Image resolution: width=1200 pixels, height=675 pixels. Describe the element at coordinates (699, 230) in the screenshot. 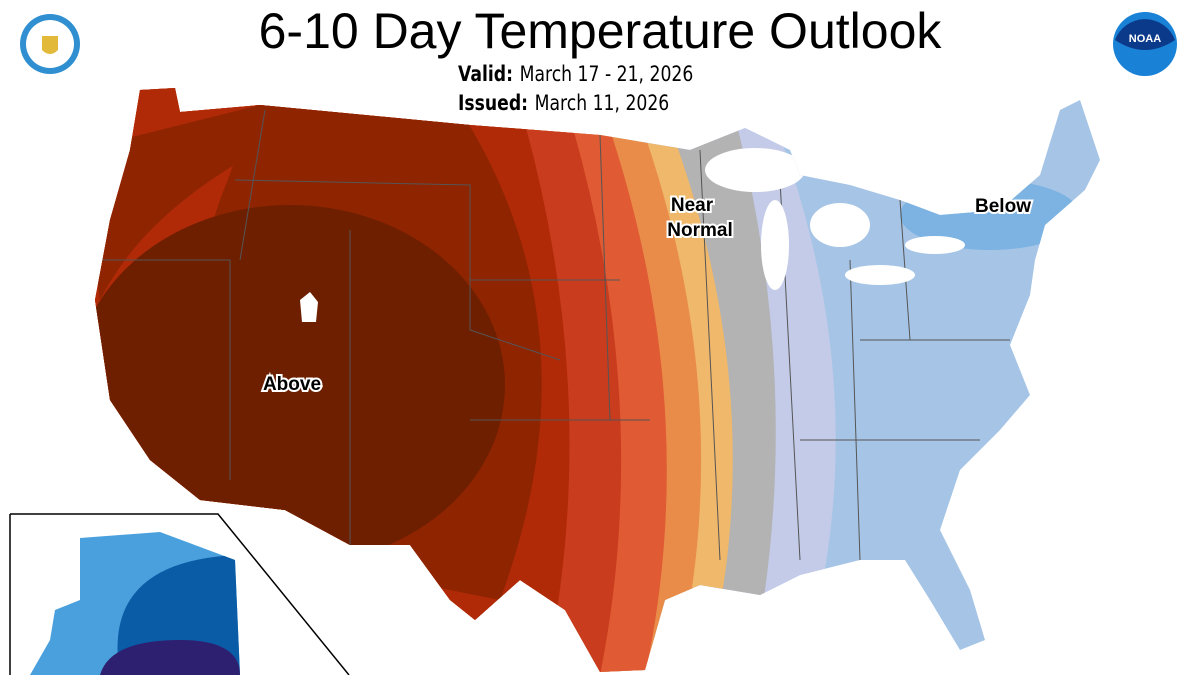

I see `label-normal: Normal` at that location.